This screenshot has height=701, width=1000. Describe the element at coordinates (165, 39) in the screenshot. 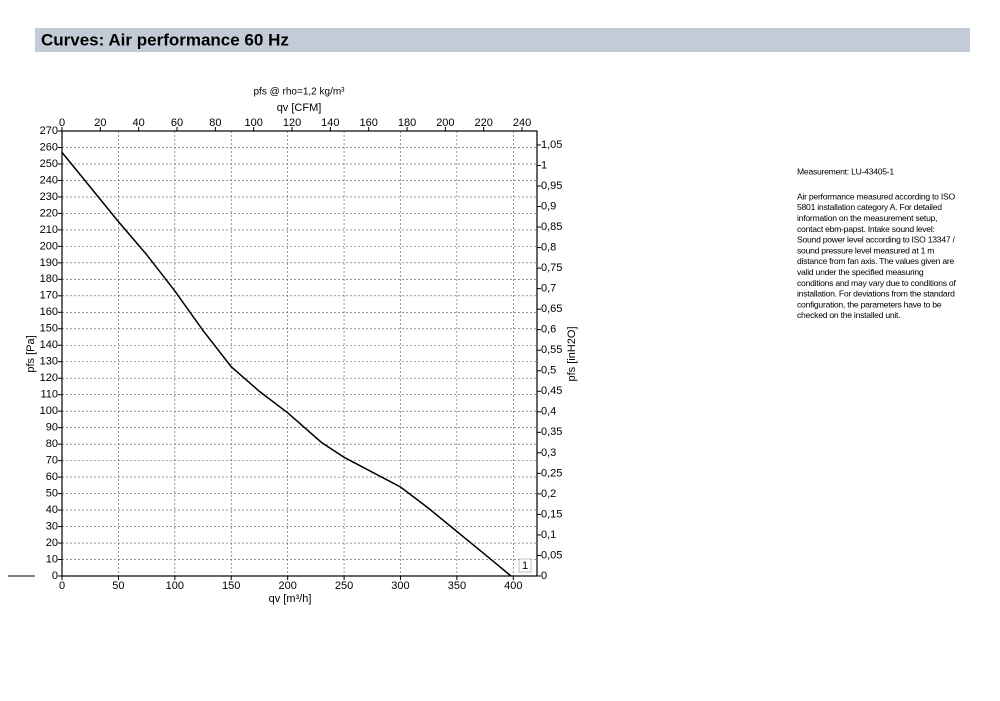

I see `header-title: Curves: Air performance 60 Hz` at that location.